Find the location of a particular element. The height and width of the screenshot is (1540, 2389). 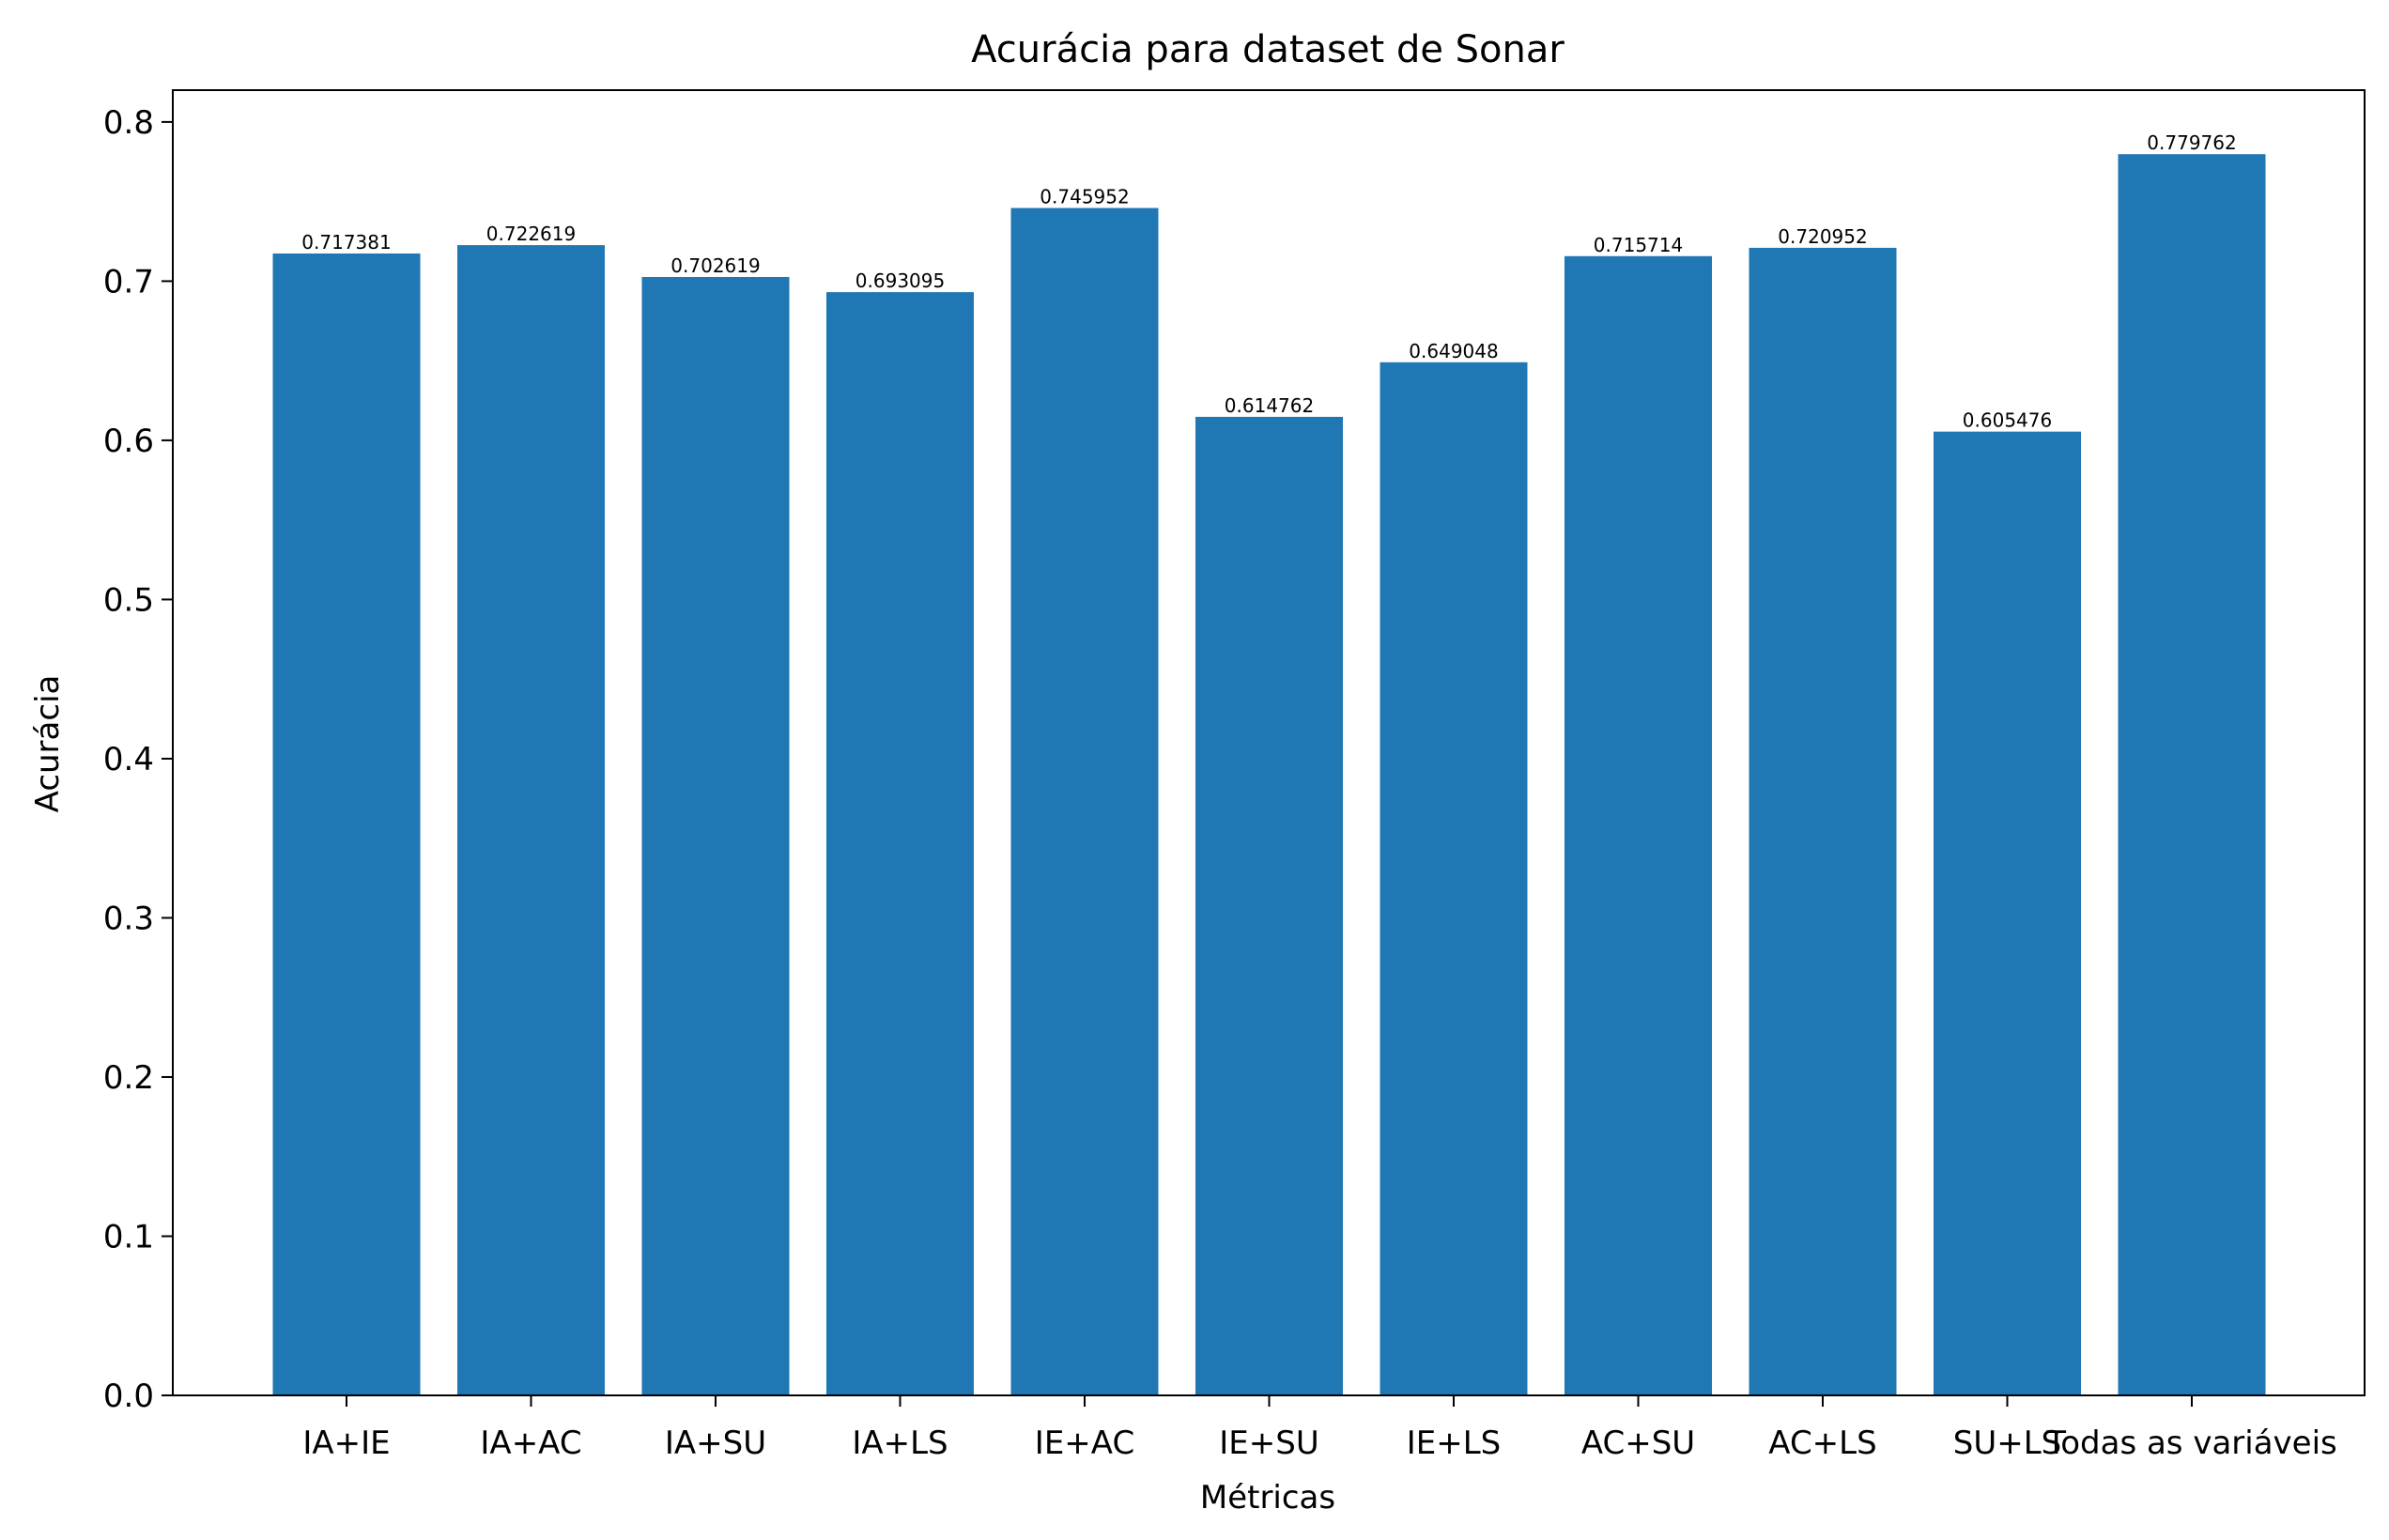

y-tick-label: 0.4 is located at coordinates (128, 759).